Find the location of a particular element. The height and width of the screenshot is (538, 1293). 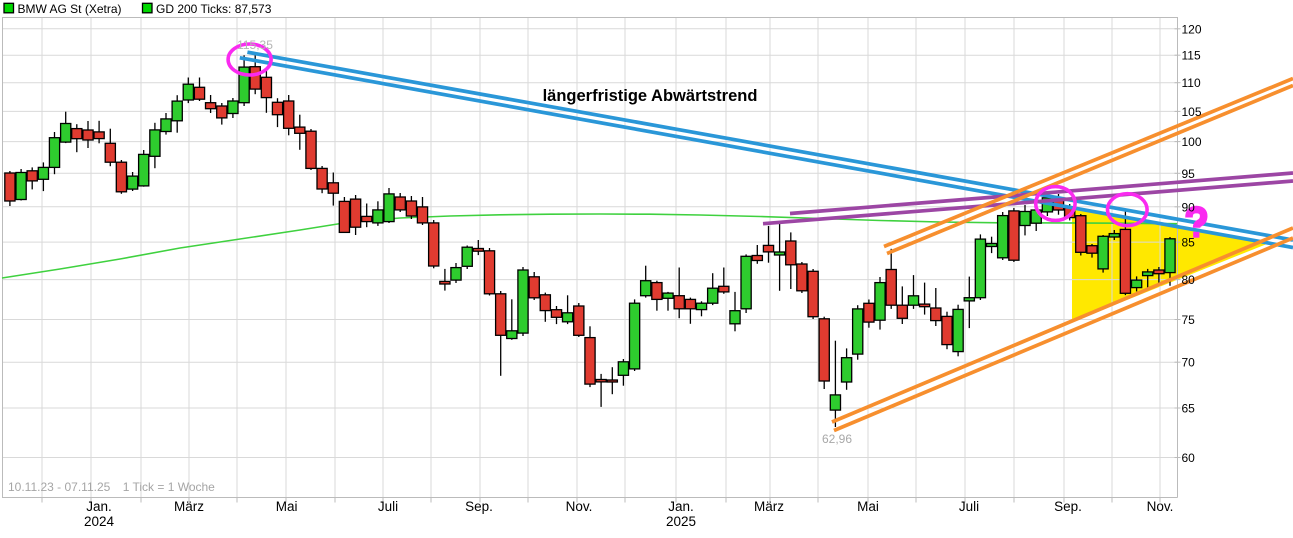

svg-text: 70 is located at coordinates (1189, 363).